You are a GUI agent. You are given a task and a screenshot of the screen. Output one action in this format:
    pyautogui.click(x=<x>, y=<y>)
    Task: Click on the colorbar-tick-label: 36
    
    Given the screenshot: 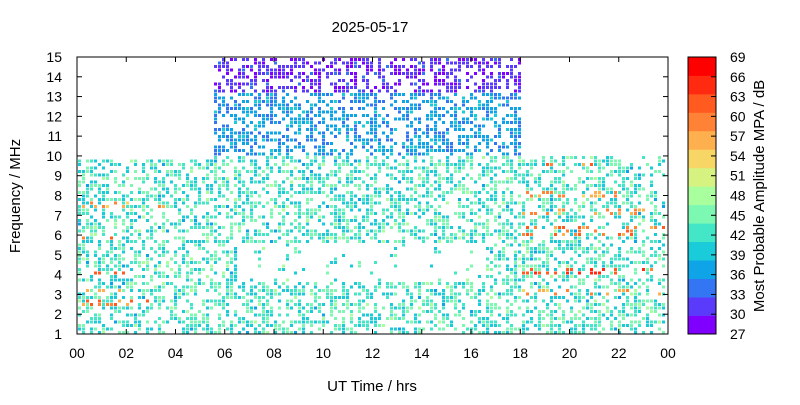 What is the action you would take?
    pyautogui.click(x=738, y=275)
    